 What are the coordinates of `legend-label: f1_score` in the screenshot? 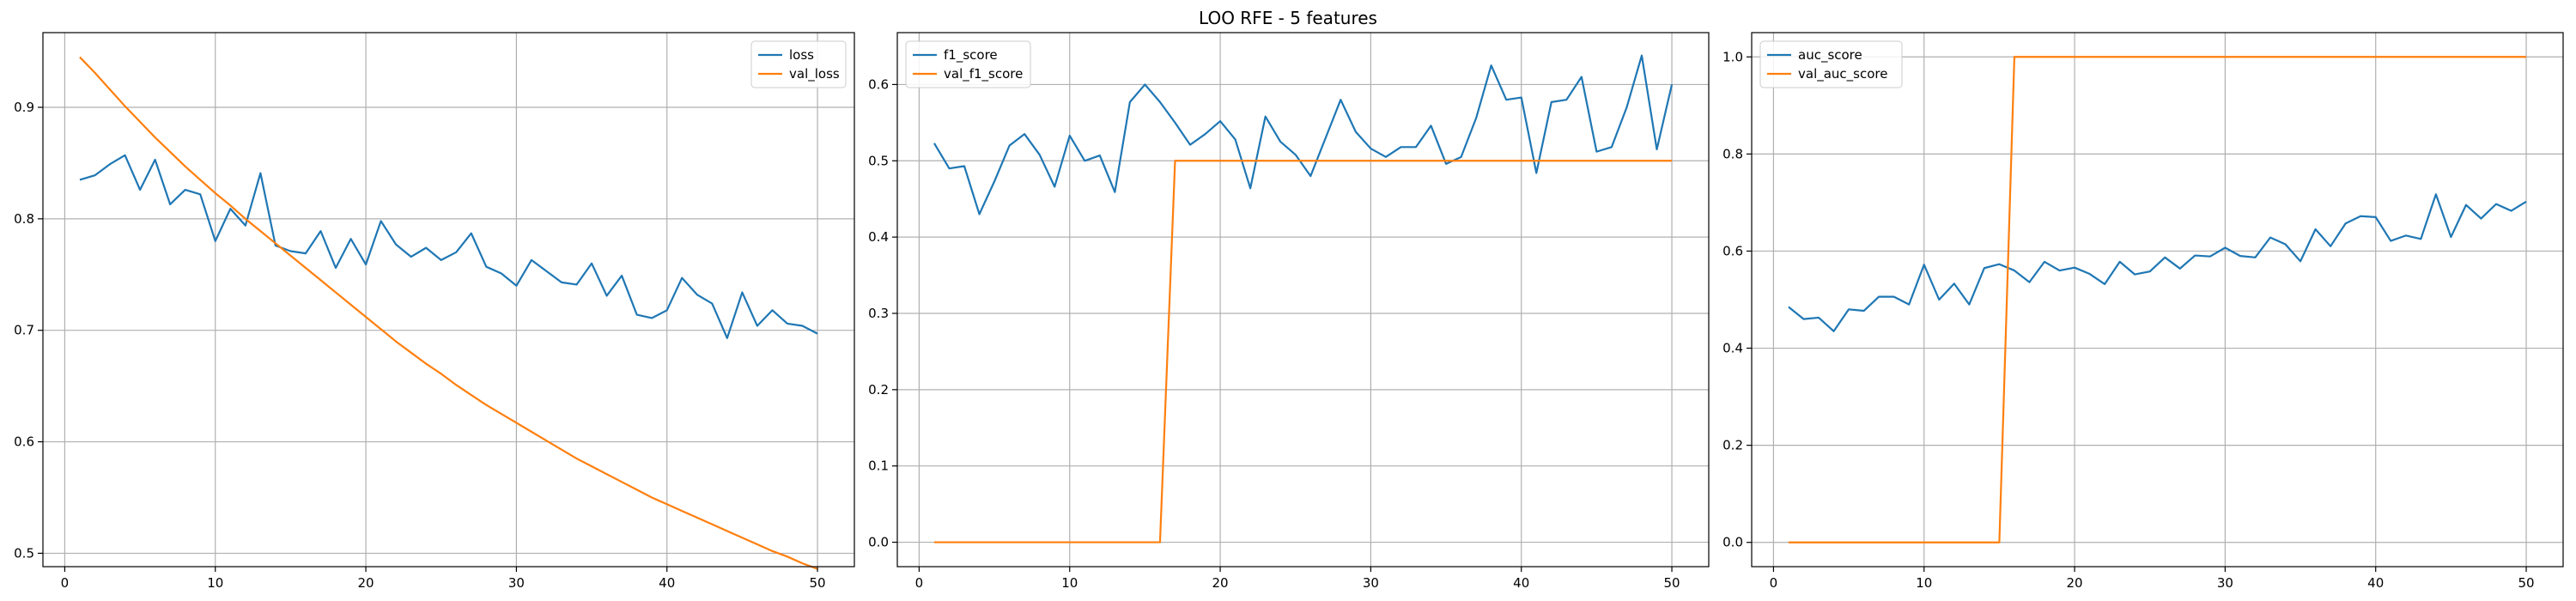 It's located at (971, 55).